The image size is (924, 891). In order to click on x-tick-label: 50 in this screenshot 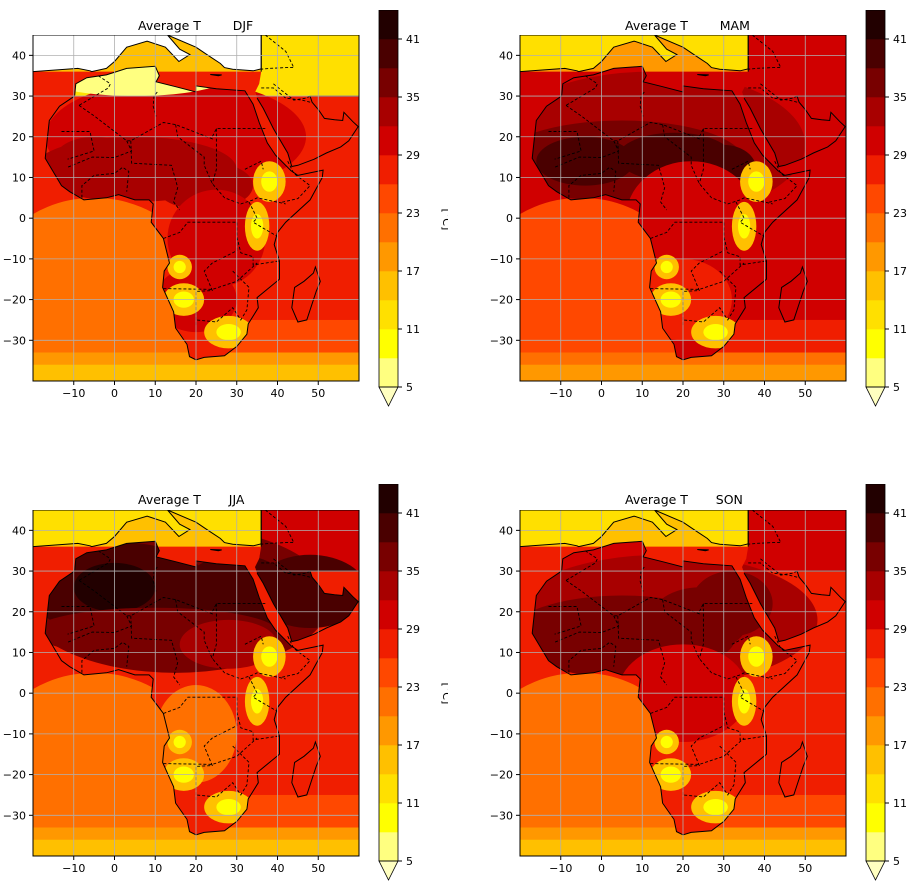, I will do `click(318, 868)`.